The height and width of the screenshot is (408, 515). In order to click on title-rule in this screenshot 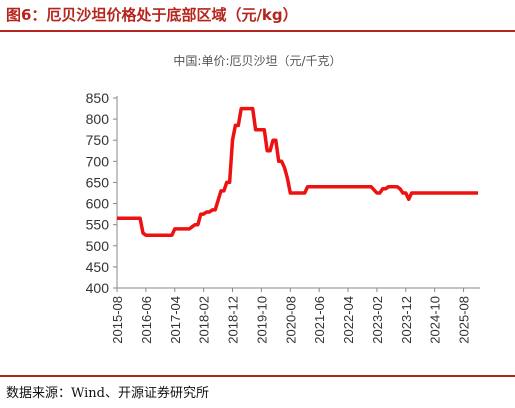, I will do `click(257, 31)`.